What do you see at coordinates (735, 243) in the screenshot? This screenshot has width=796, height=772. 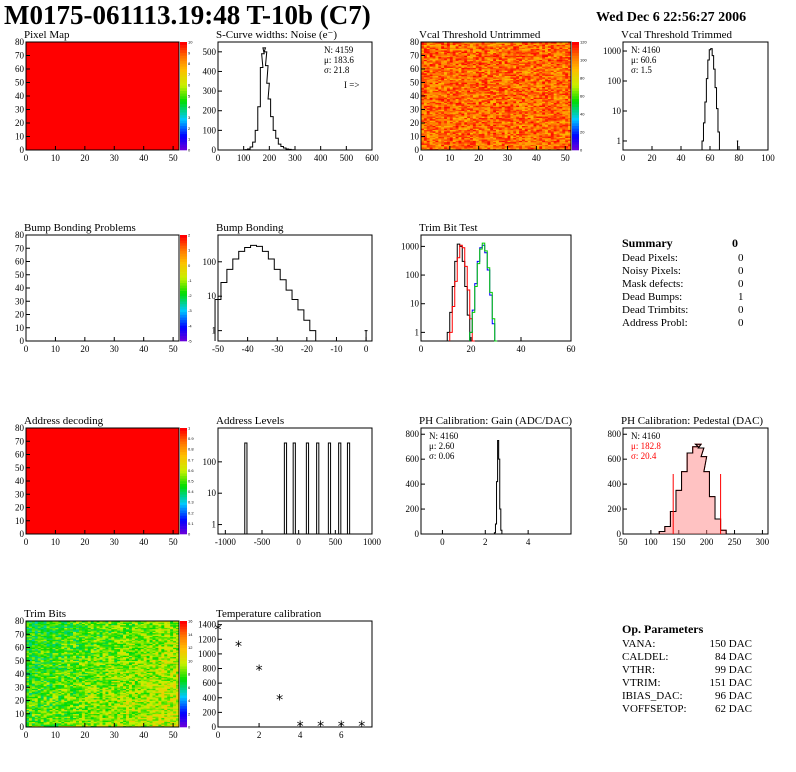 I see `summary-total: 0` at bounding box center [735, 243].